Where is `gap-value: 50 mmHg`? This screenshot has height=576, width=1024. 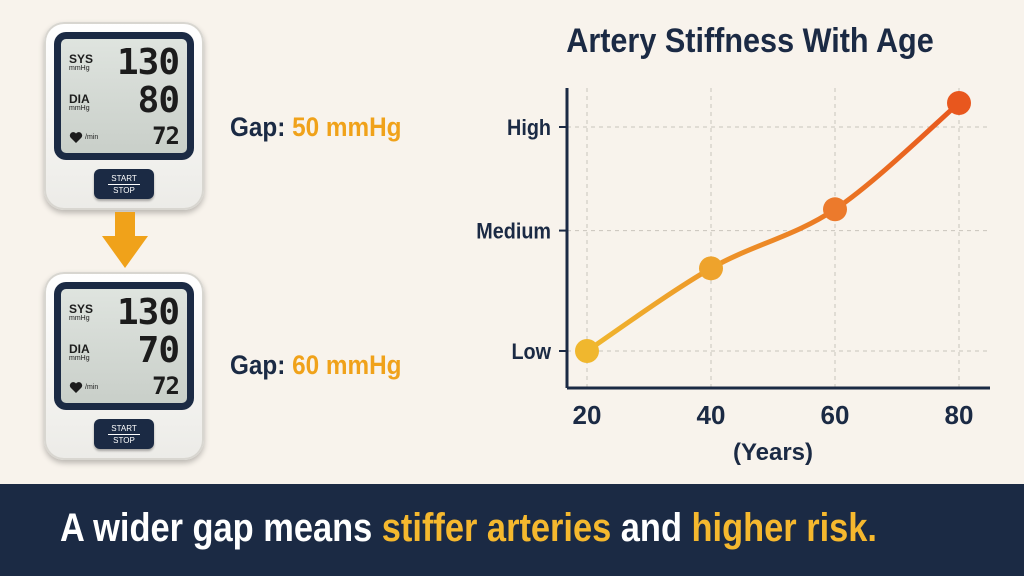 gap-value: 50 mmHg is located at coordinates (347, 127).